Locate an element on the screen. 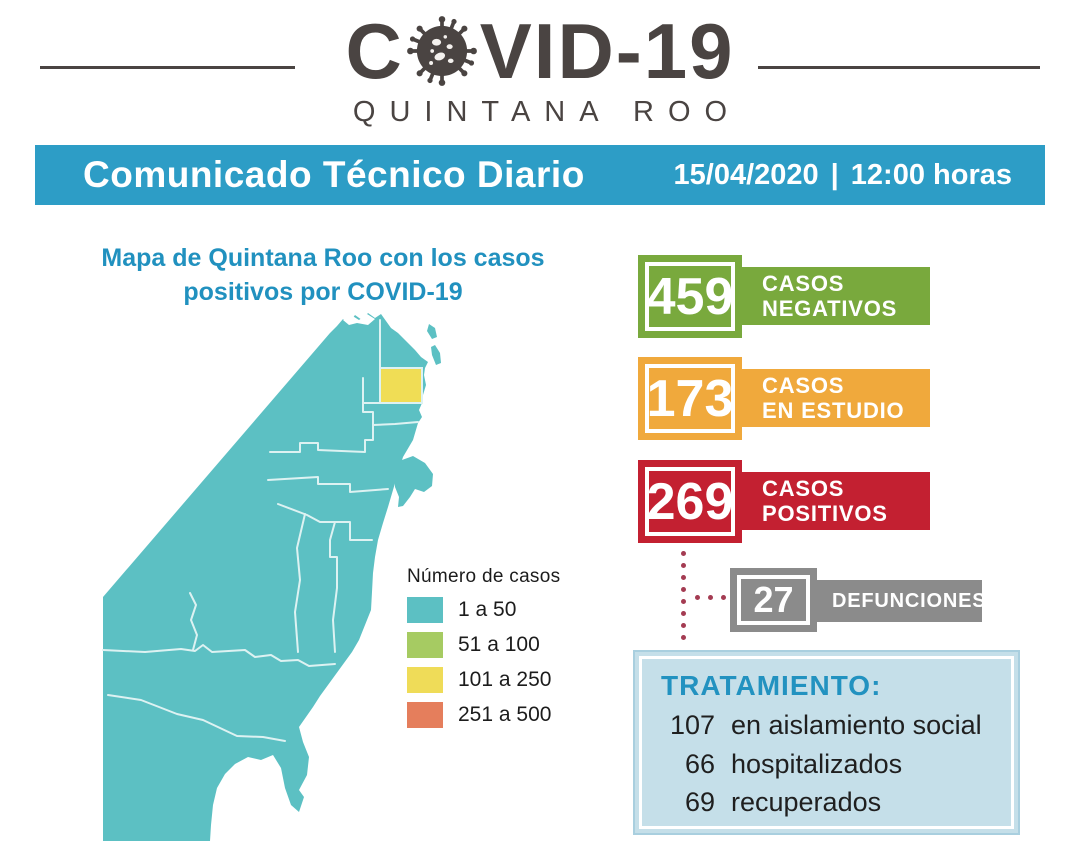  legend-label: 101 a 250 is located at coordinates (505, 679).